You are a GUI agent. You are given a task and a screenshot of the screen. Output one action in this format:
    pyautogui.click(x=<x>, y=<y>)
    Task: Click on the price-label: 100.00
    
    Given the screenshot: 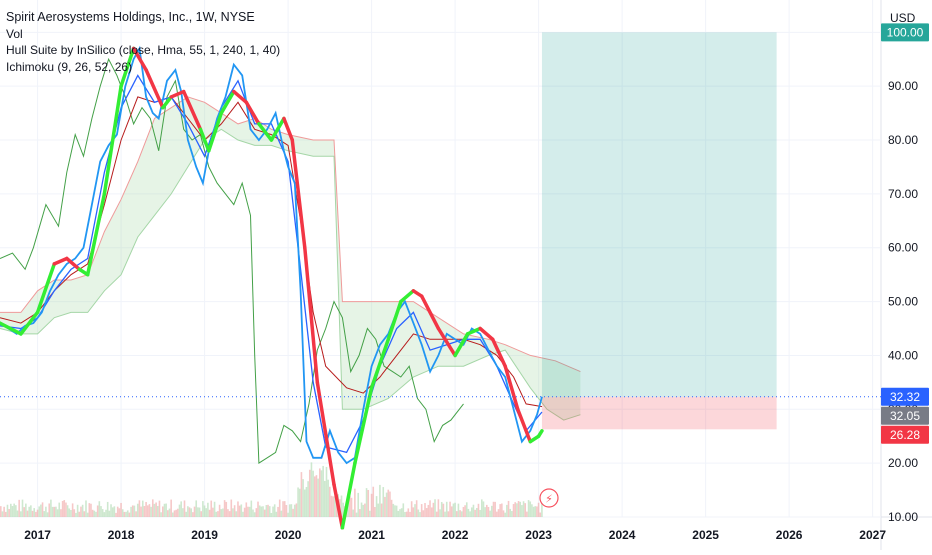 What is the action you would take?
    pyautogui.click(x=905, y=32)
    